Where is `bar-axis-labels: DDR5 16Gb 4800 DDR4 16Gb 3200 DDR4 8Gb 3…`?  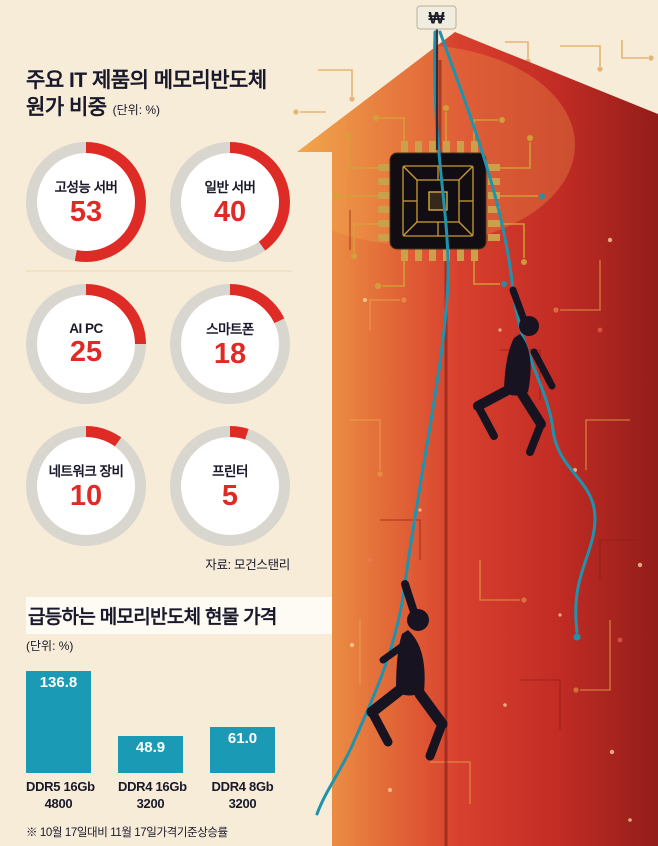 bar-axis-labels: DDR5 16Gb 4800 DDR4 16Gb 3200 DDR4 8Gb 3… is located at coordinates (179, 796).